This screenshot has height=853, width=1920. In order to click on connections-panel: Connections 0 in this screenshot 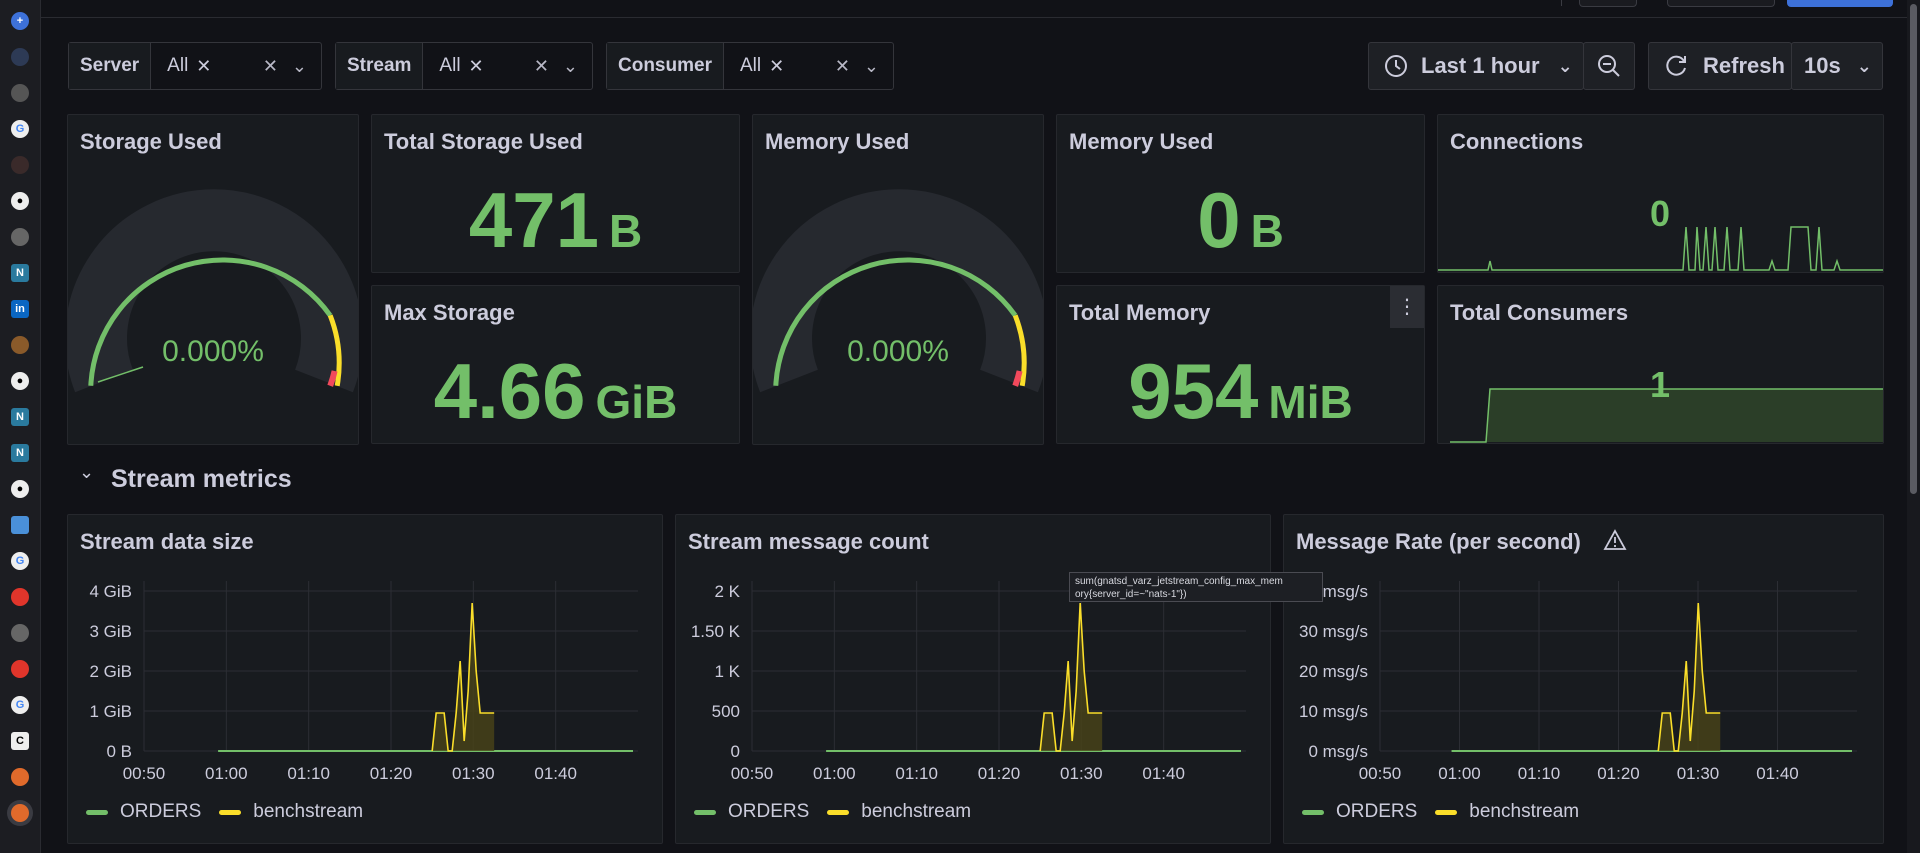, I will do `click(1660, 193)`.